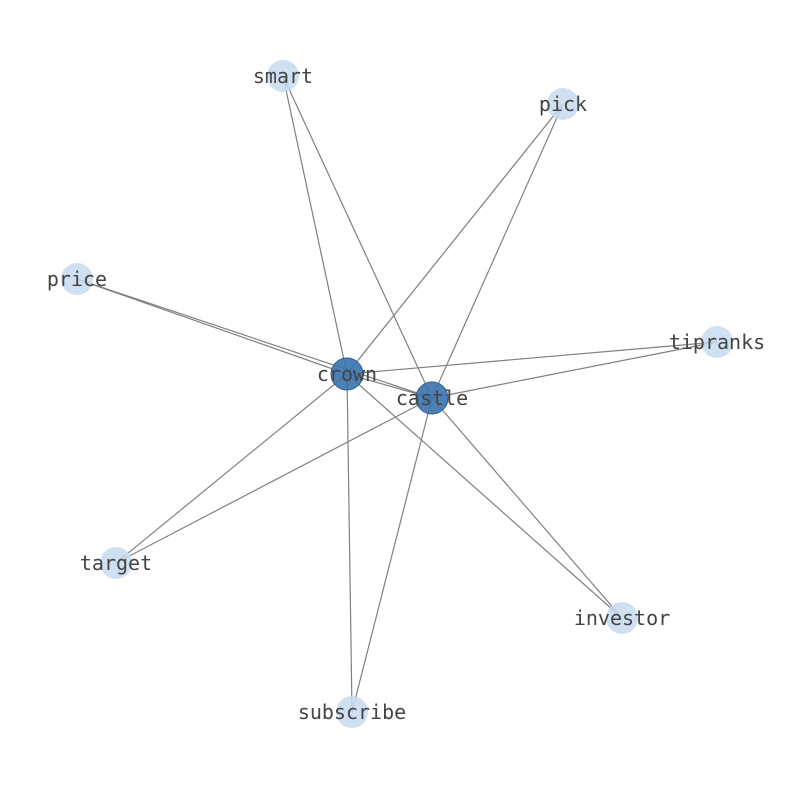 This screenshot has height=790, width=794. Describe the element at coordinates (357, 237) in the screenshot. I see `edge-castle-smart` at that location.